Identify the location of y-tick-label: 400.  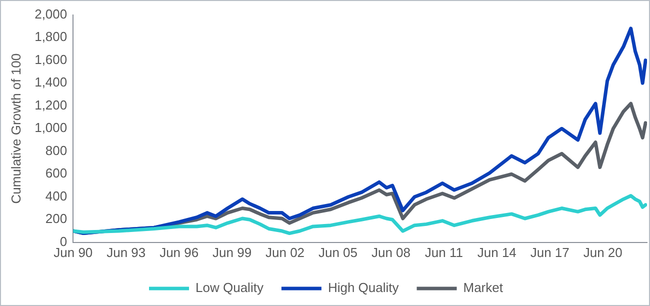
(56, 196).